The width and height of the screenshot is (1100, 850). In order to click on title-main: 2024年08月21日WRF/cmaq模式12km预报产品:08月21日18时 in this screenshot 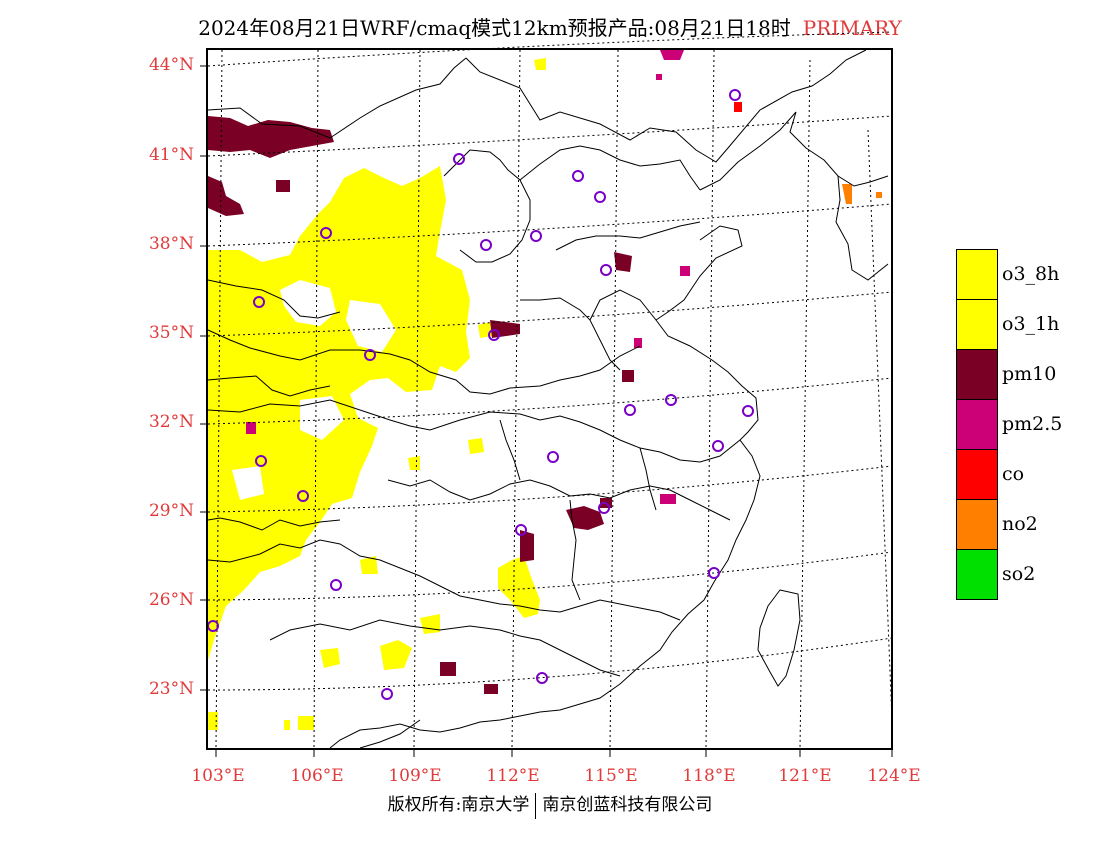, I will do `click(494, 28)`.